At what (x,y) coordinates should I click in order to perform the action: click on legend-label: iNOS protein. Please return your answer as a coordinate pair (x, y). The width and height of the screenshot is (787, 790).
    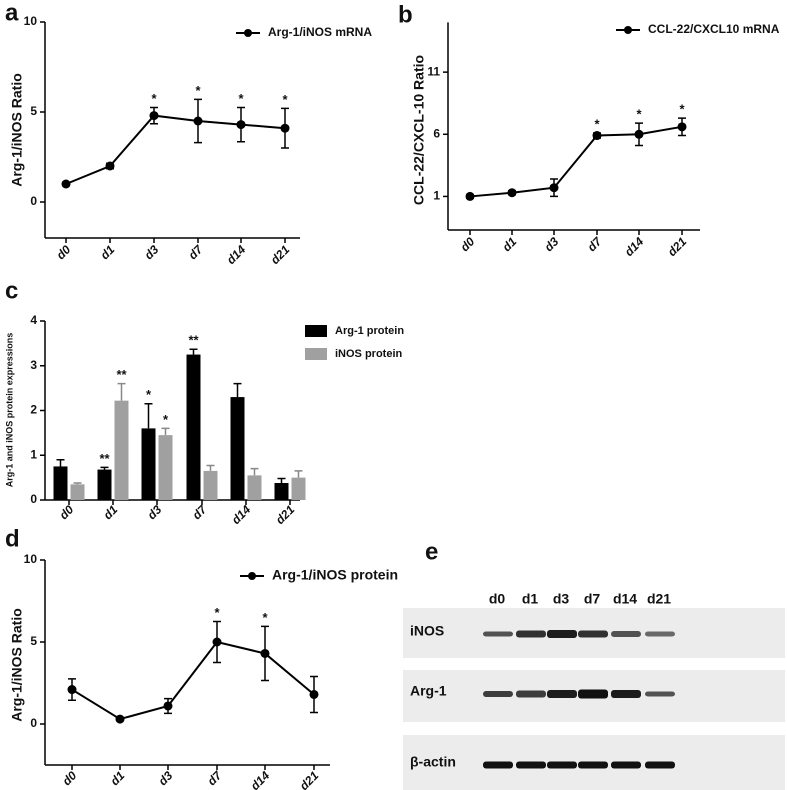
    Looking at the image, I should click on (369, 354).